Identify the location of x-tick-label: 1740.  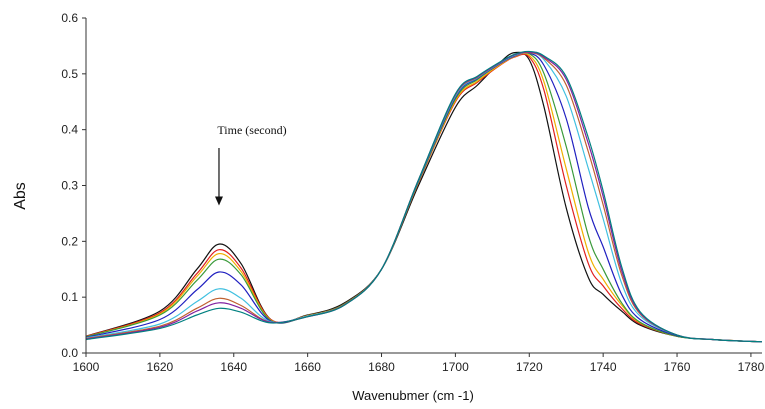
(603, 367).